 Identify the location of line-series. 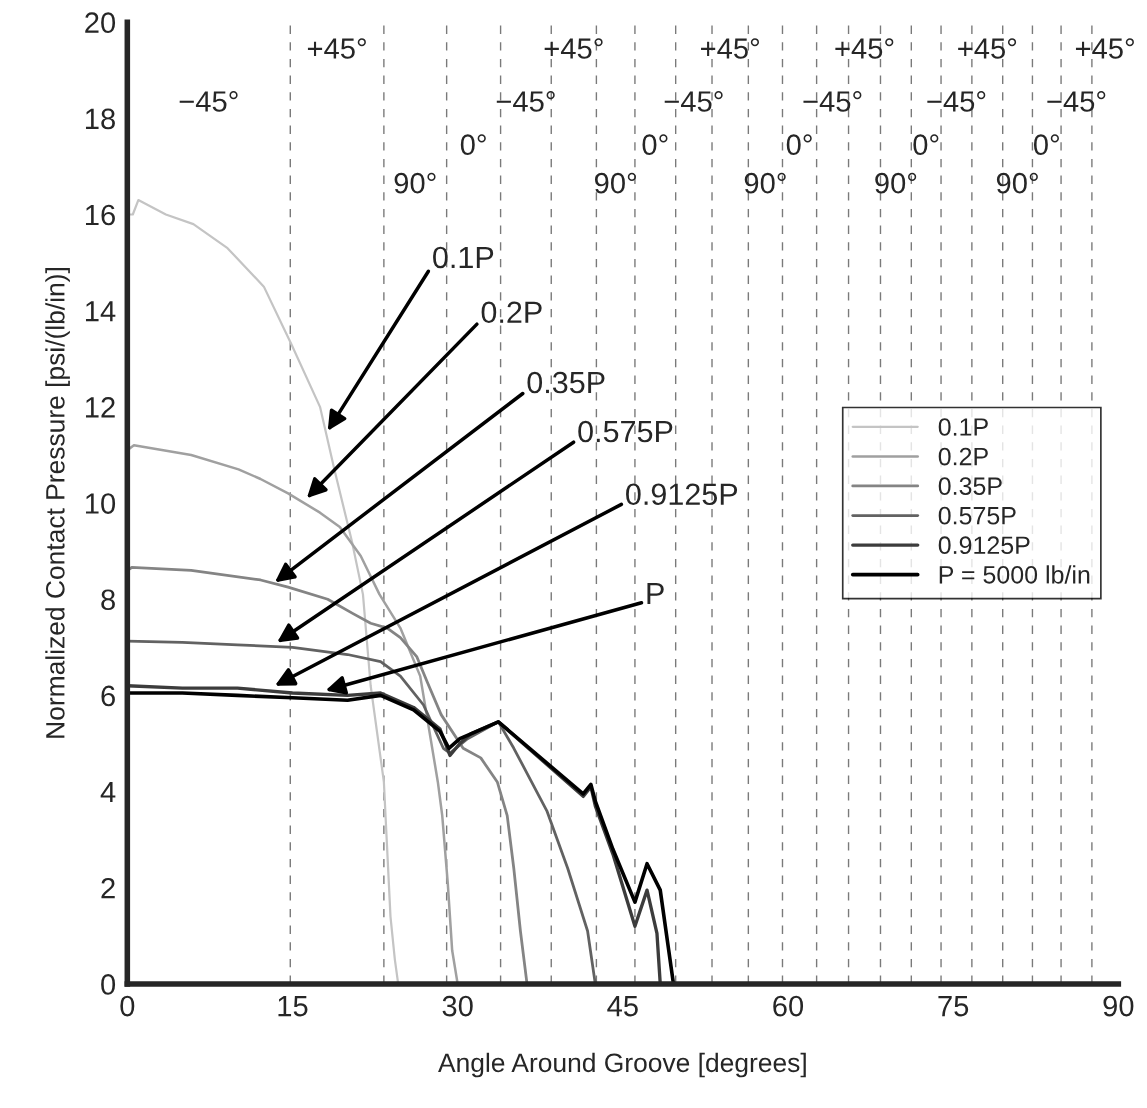
(293, 714).